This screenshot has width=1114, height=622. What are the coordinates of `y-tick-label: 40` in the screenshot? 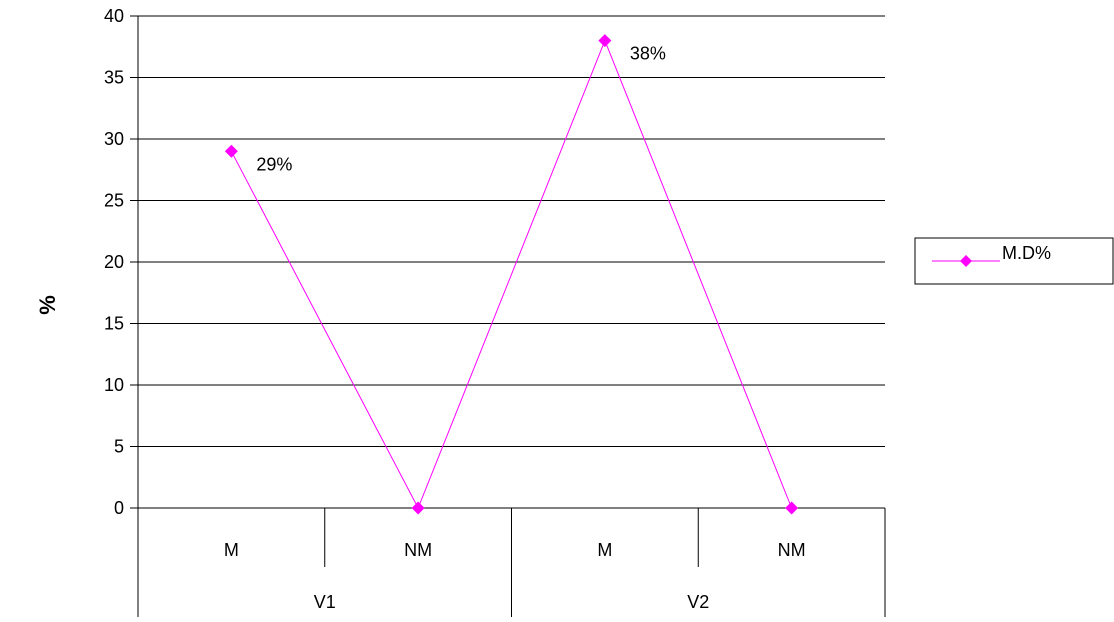 It's located at (114, 16).